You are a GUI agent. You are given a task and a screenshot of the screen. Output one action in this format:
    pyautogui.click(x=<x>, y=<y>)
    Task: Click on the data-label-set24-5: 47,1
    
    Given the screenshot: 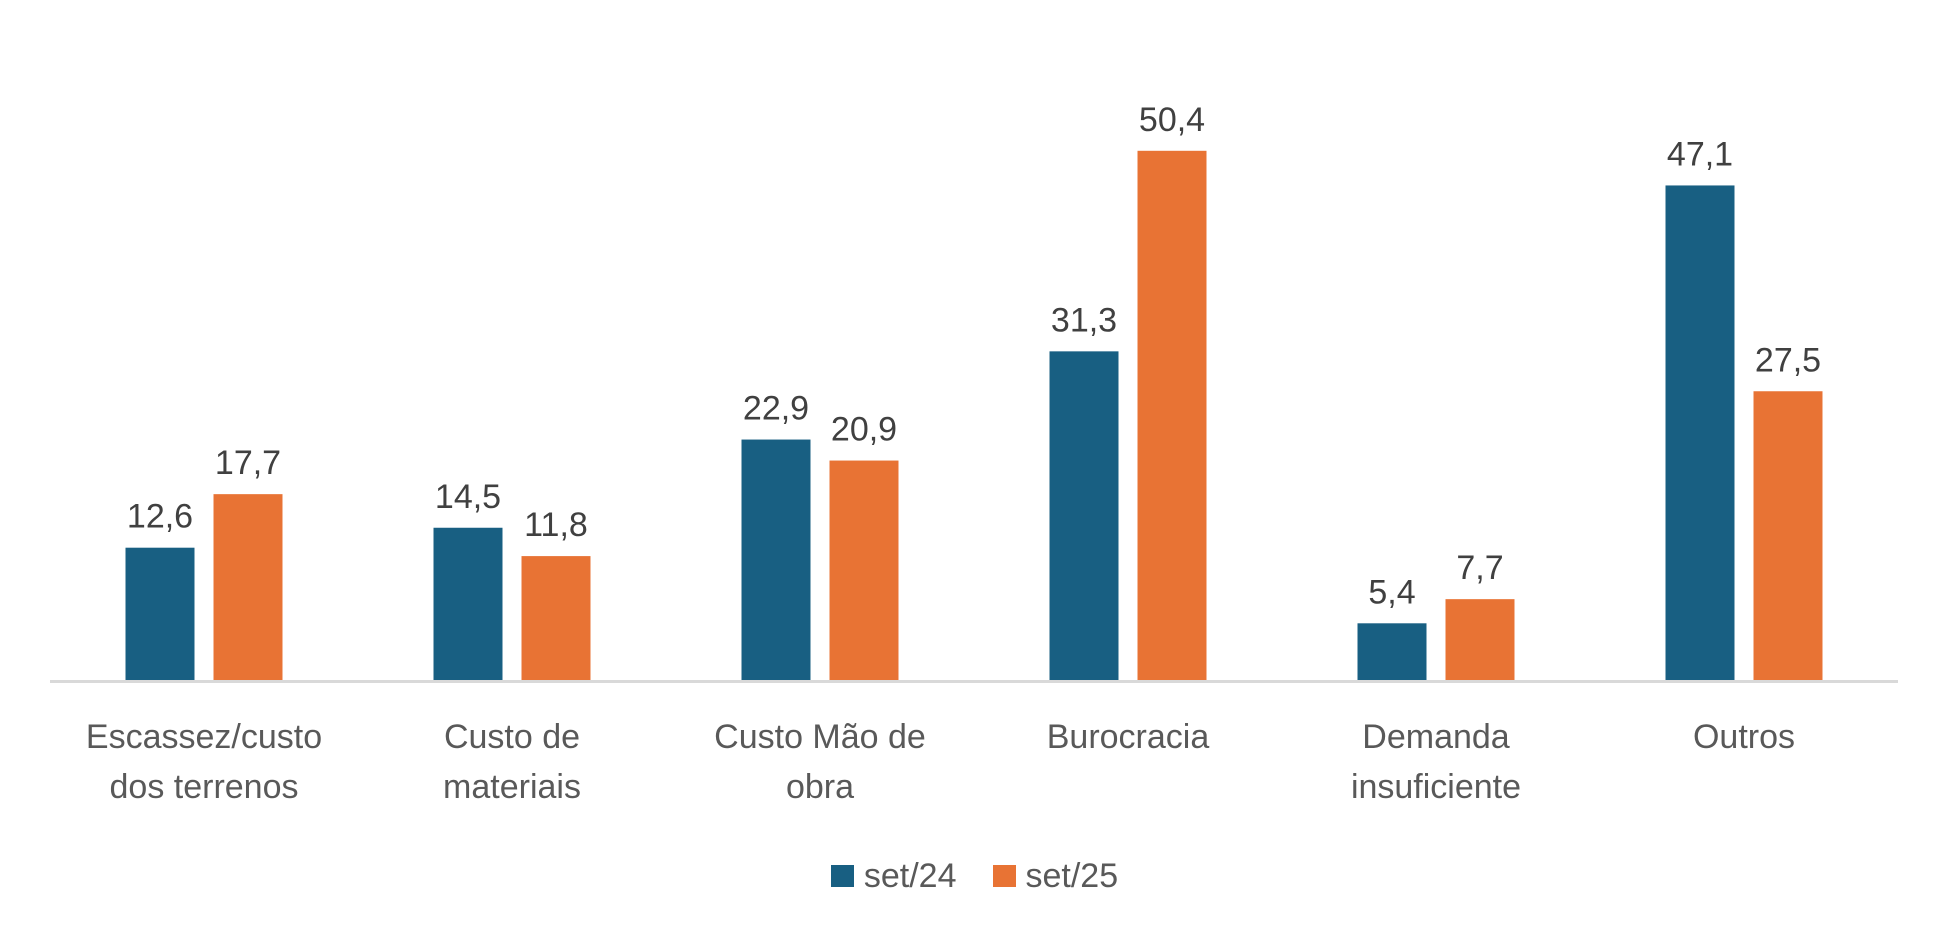 What is the action you would take?
    pyautogui.click(x=1700, y=154)
    